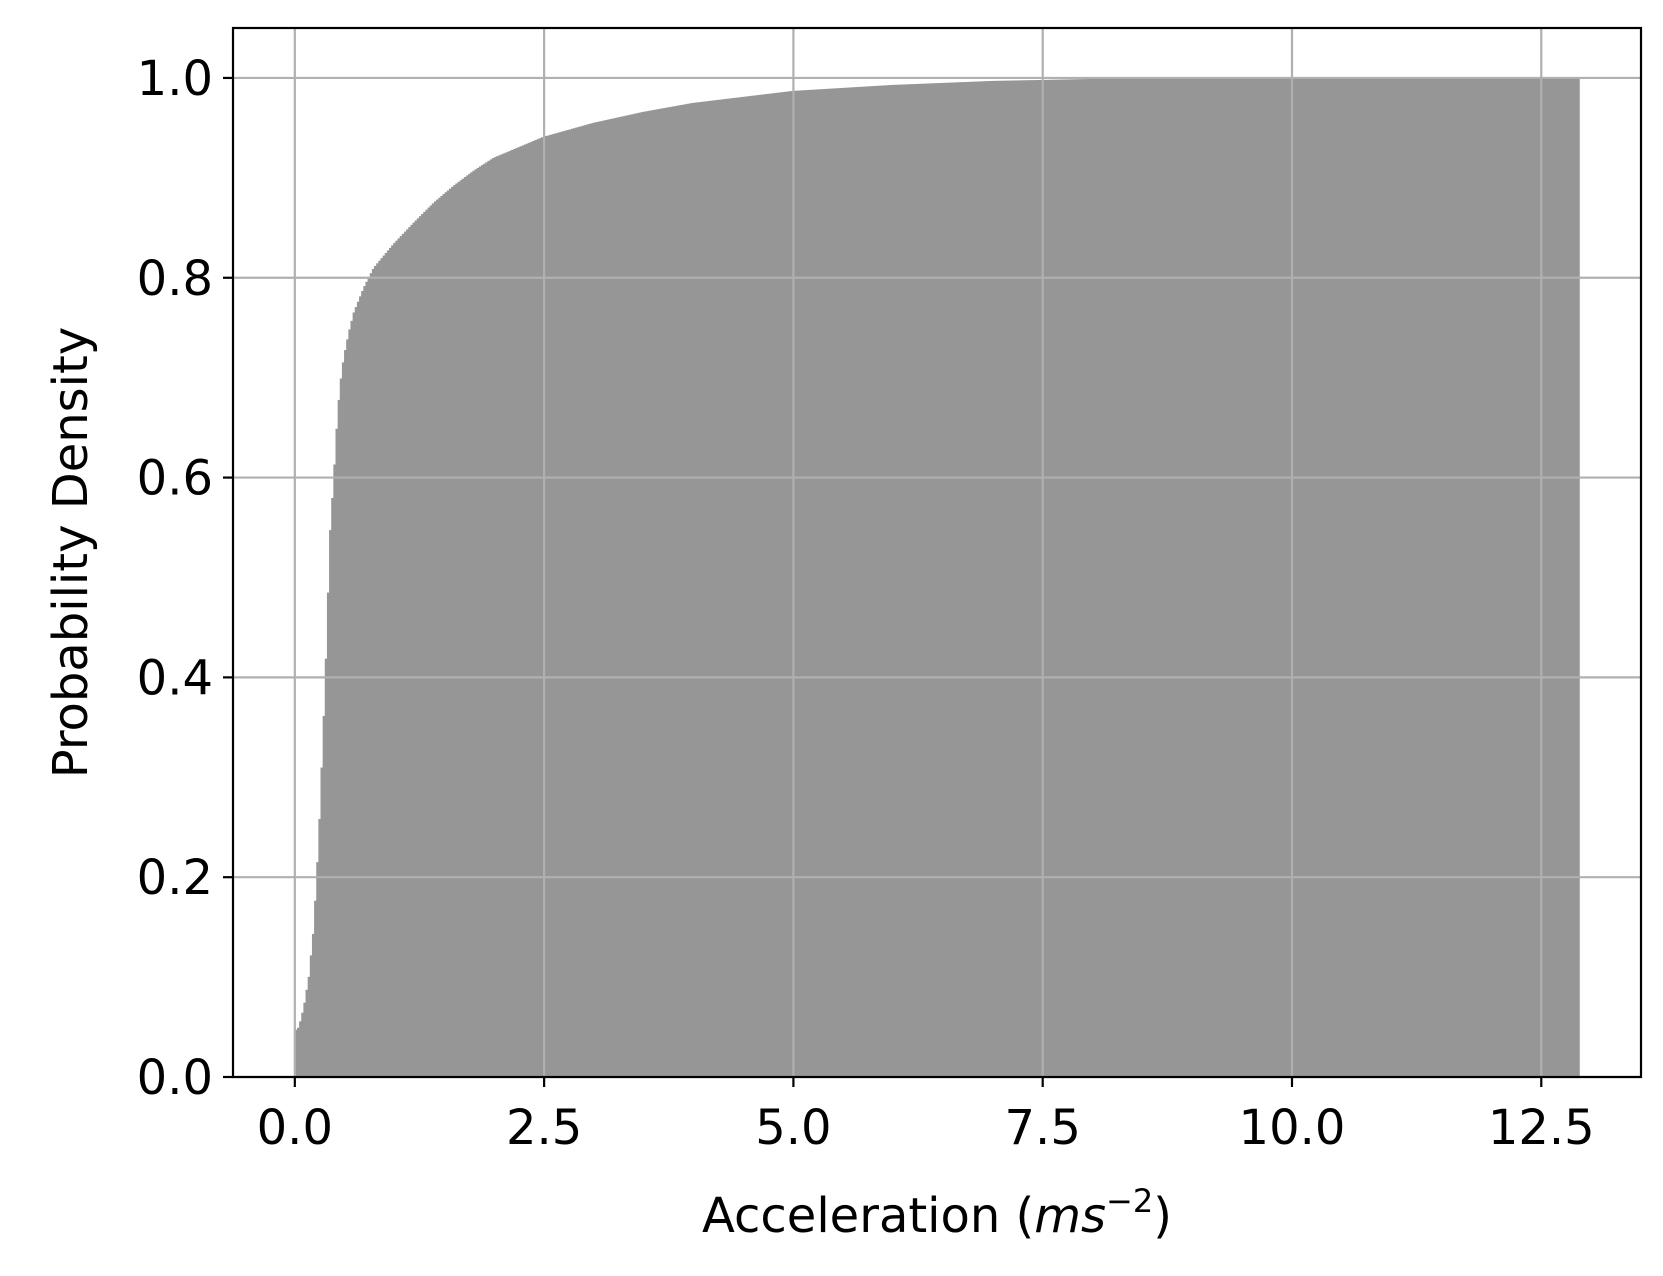  Describe the element at coordinates (175, 878) in the screenshot. I see `y-tick-label: 0.2` at that location.